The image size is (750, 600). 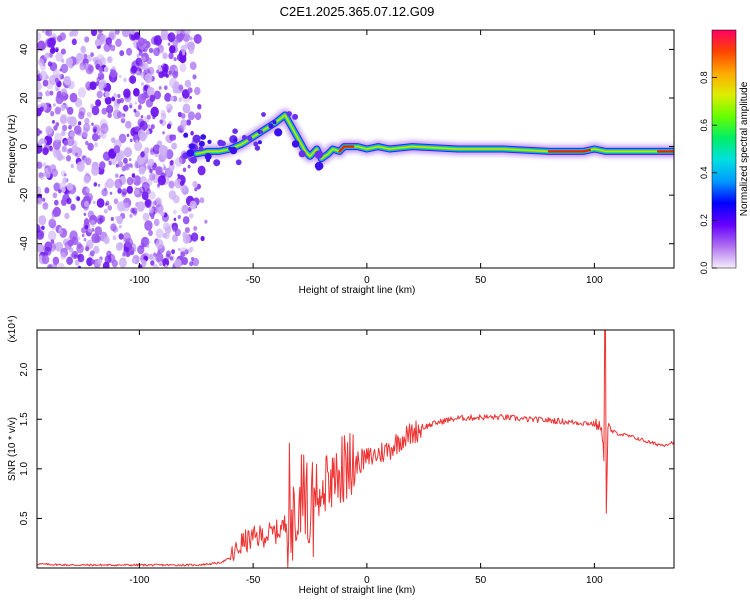 What do you see at coordinates (481, 580) in the screenshot?
I see `x-tick-label: 50` at bounding box center [481, 580].